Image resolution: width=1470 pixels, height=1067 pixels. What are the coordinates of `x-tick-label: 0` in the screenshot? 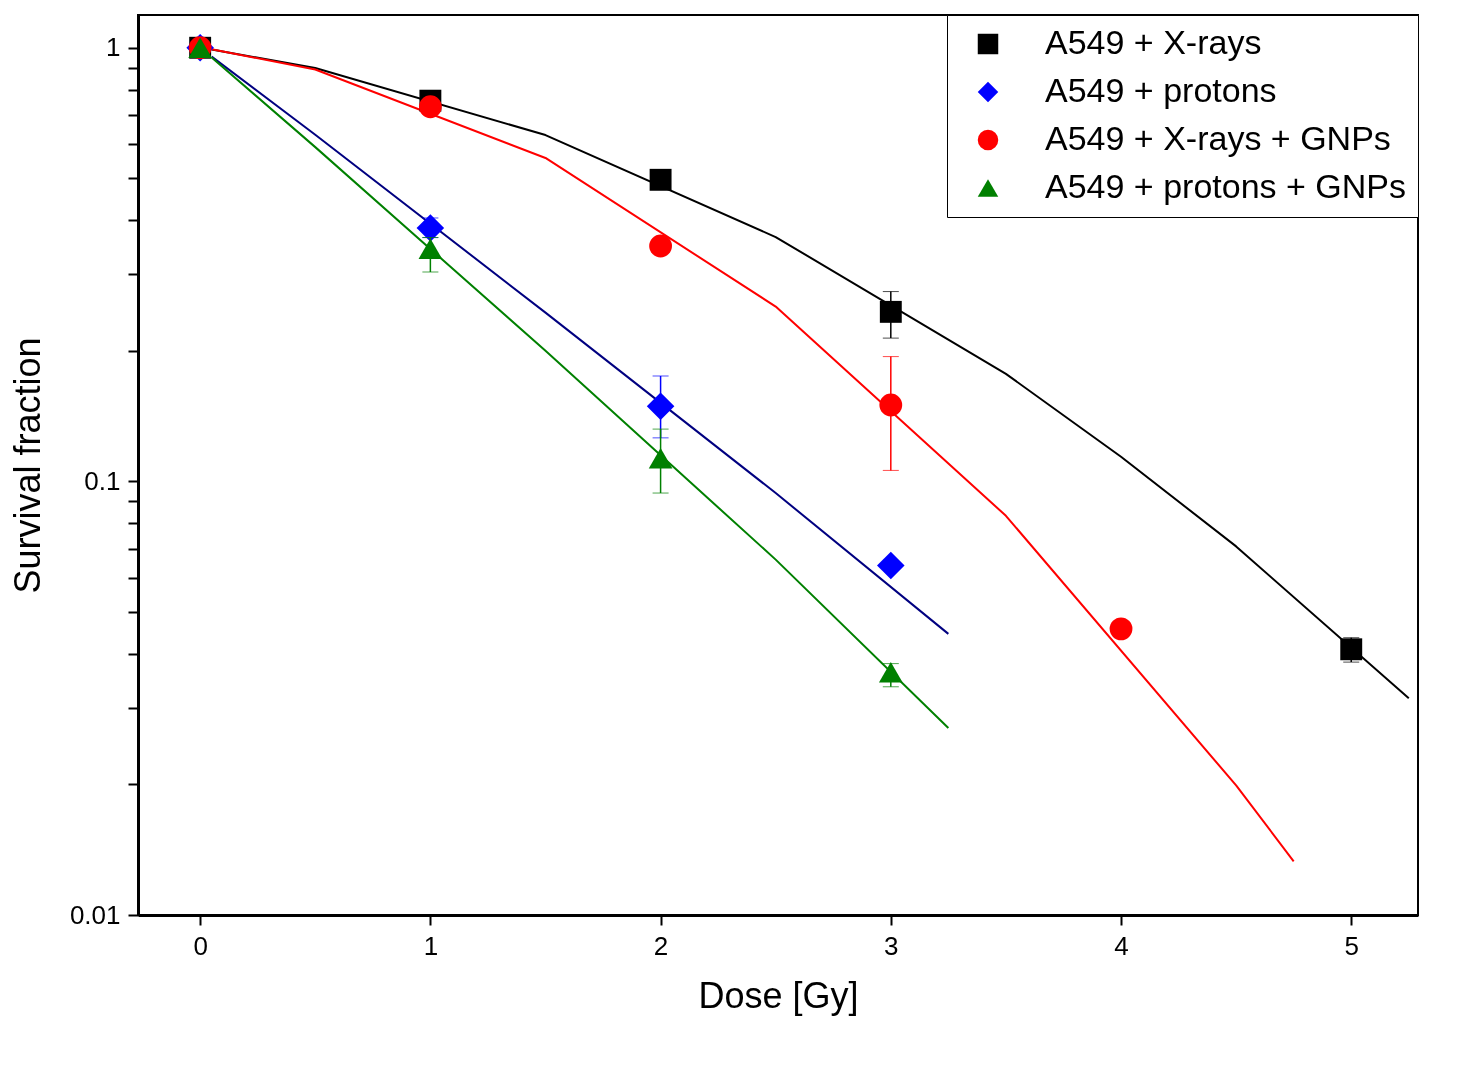 It's located at (200, 945).